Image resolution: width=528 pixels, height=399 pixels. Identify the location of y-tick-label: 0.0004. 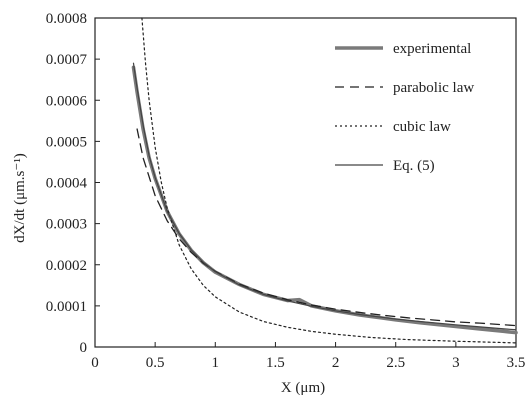
(67, 184).